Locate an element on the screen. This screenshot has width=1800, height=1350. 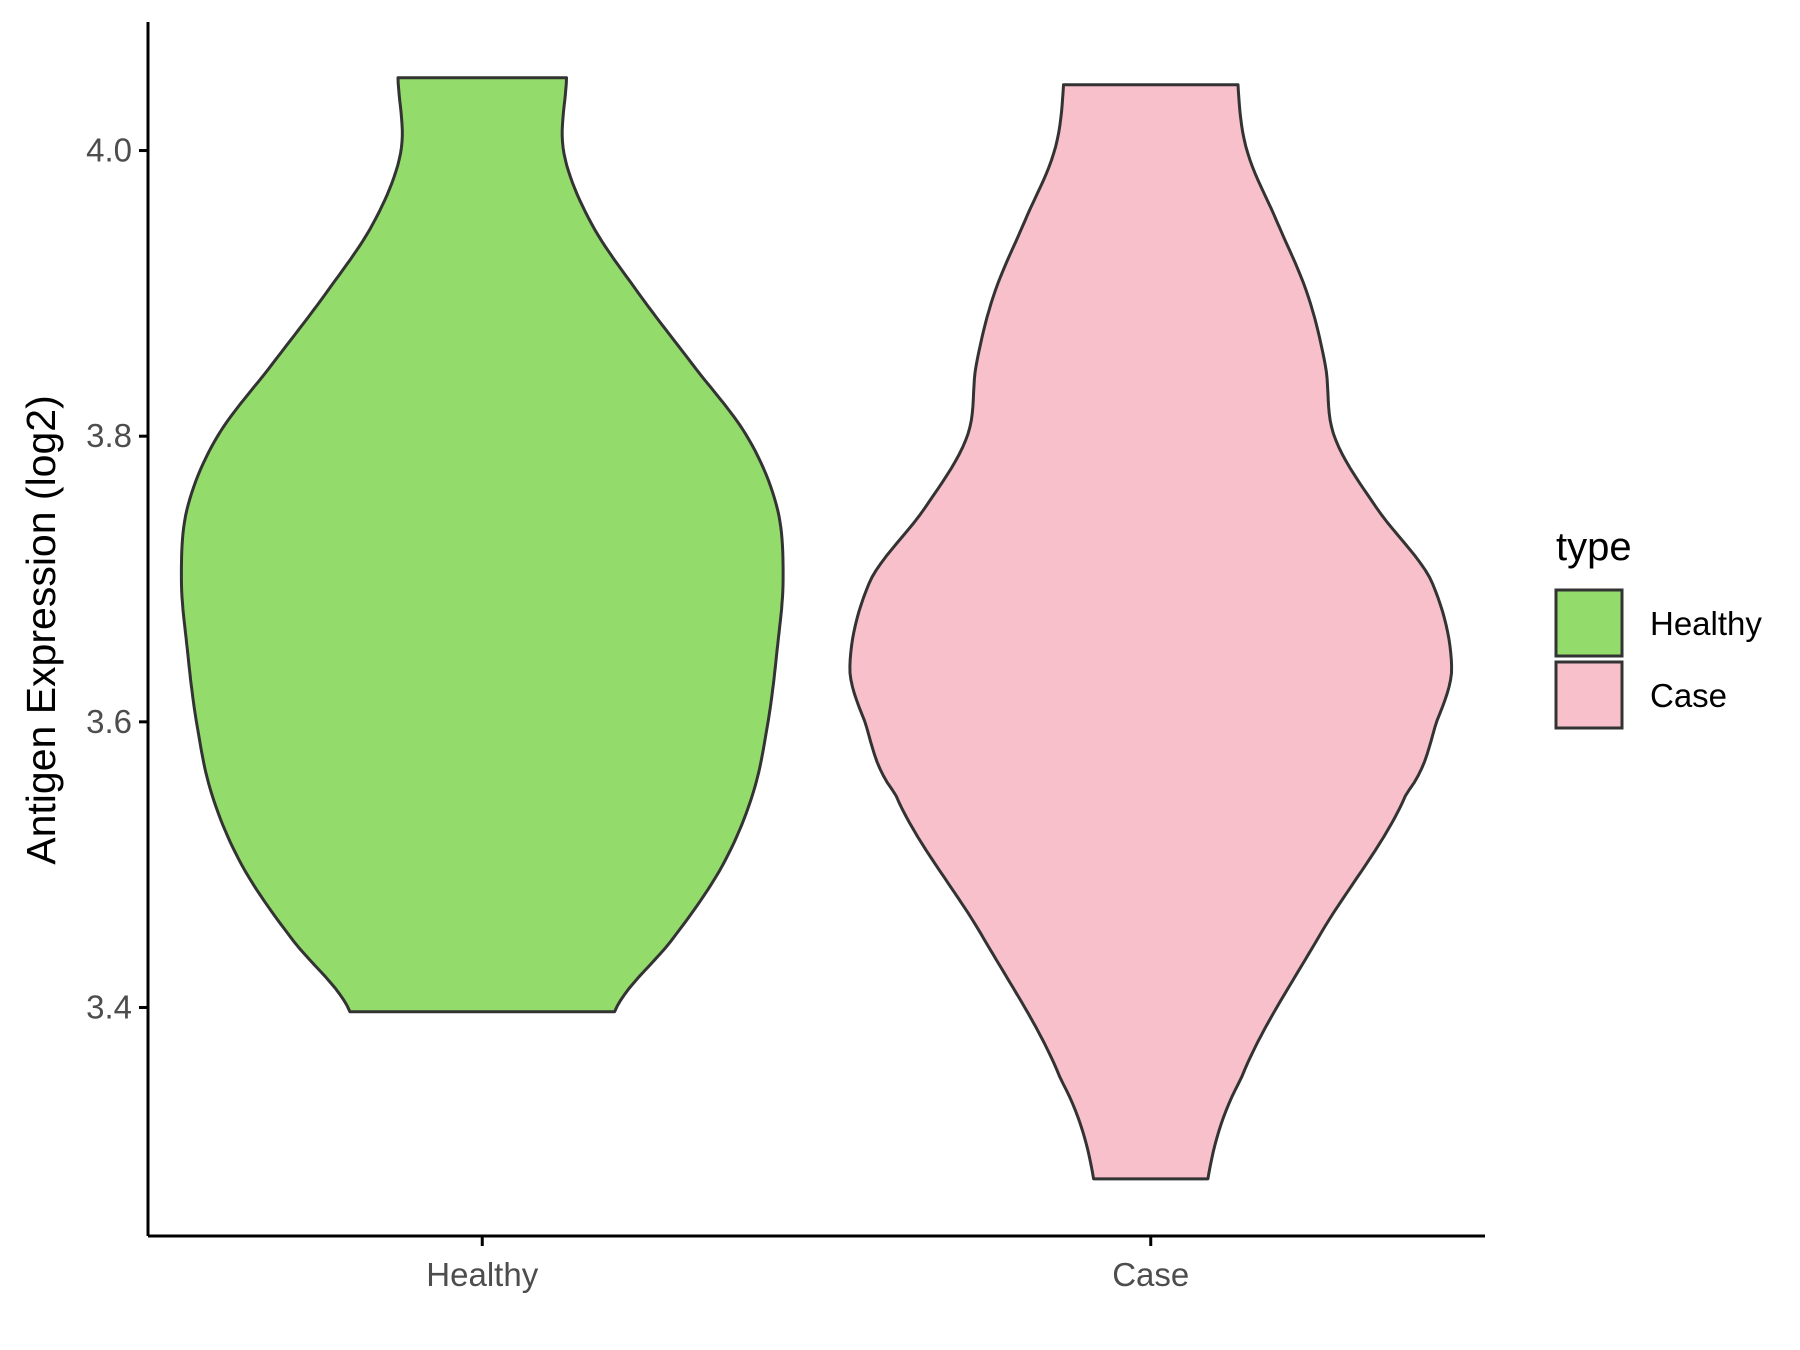
x-ticks: Healthy Case is located at coordinates (807, 1264).